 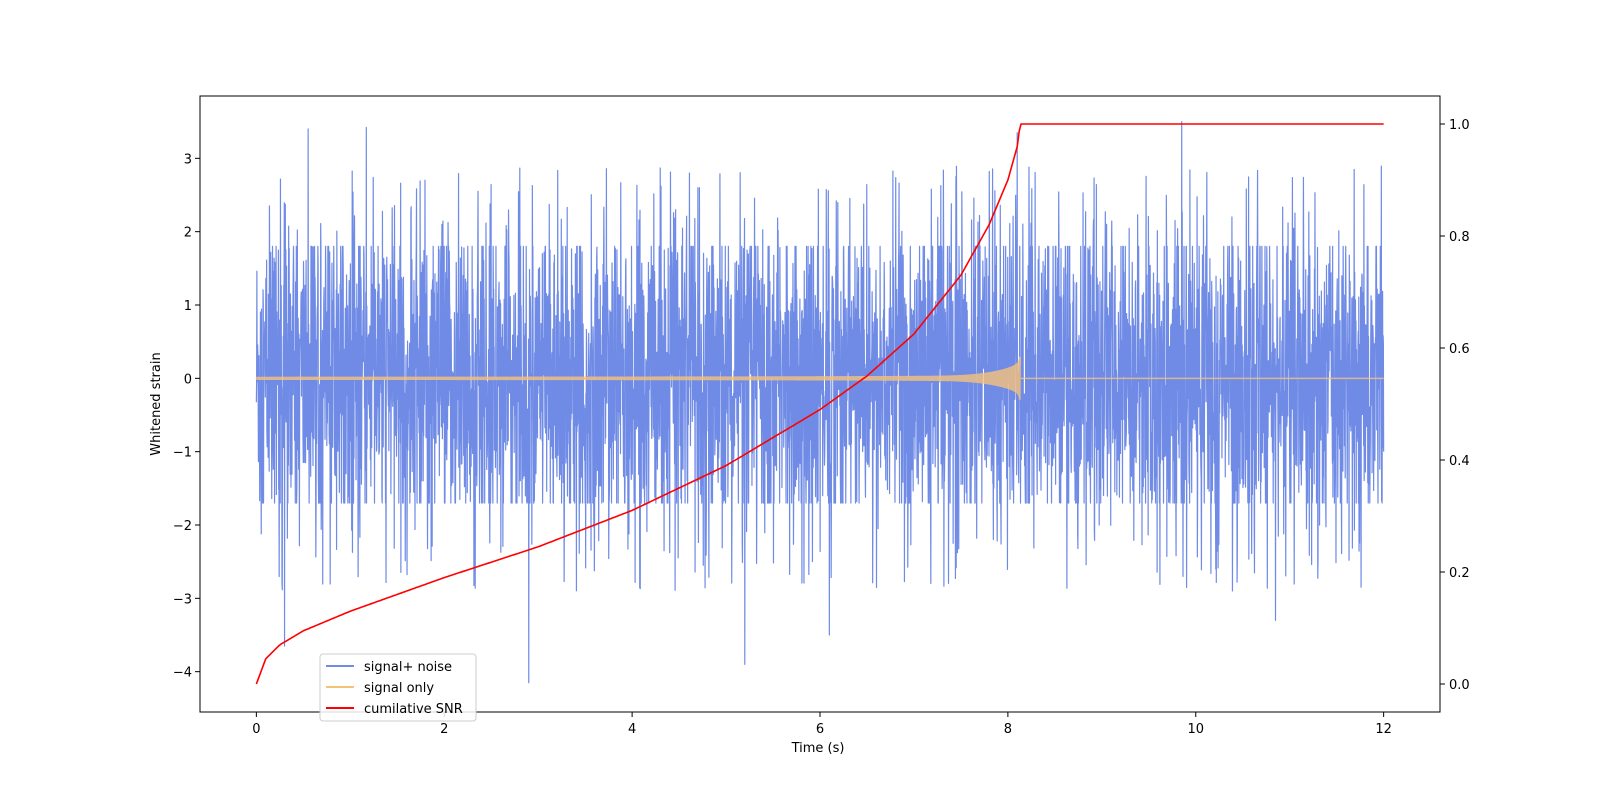 I want to click on x-tick-label: 10, so click(x=1195, y=729).